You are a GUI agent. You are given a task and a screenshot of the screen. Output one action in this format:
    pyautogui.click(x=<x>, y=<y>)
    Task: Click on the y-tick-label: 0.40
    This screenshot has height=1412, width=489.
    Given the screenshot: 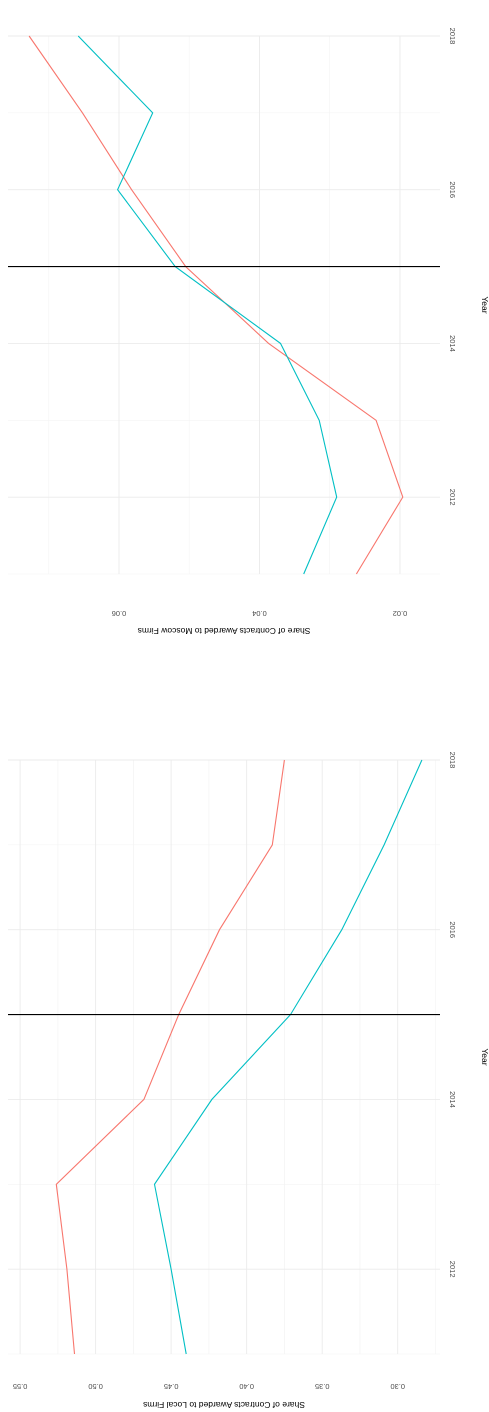 What is the action you would take?
    pyautogui.click(x=246, y=1386)
    